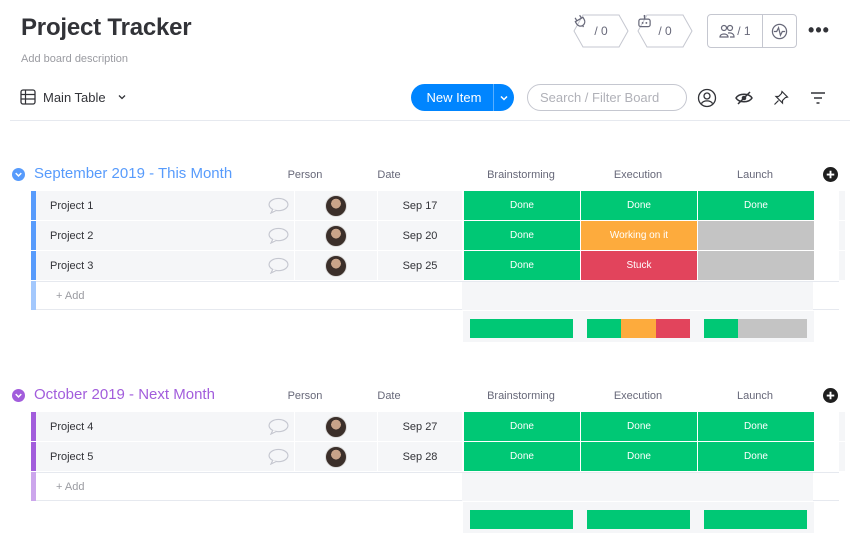 This screenshot has height=549, width=862. I want to click on members-count: / 1, so click(744, 31).